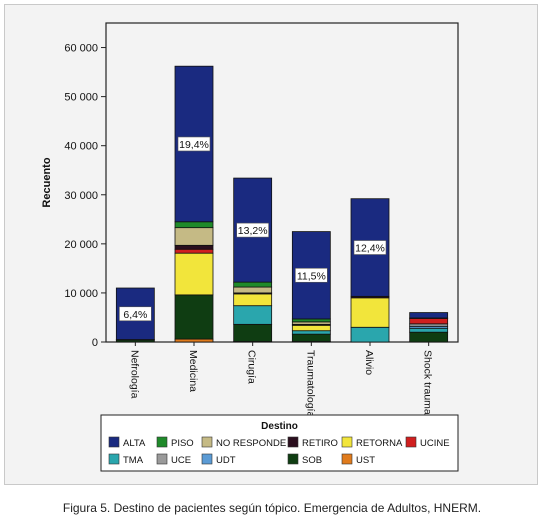 The image size is (544, 523). I want to click on bar-segment-alta, so click(429, 315).